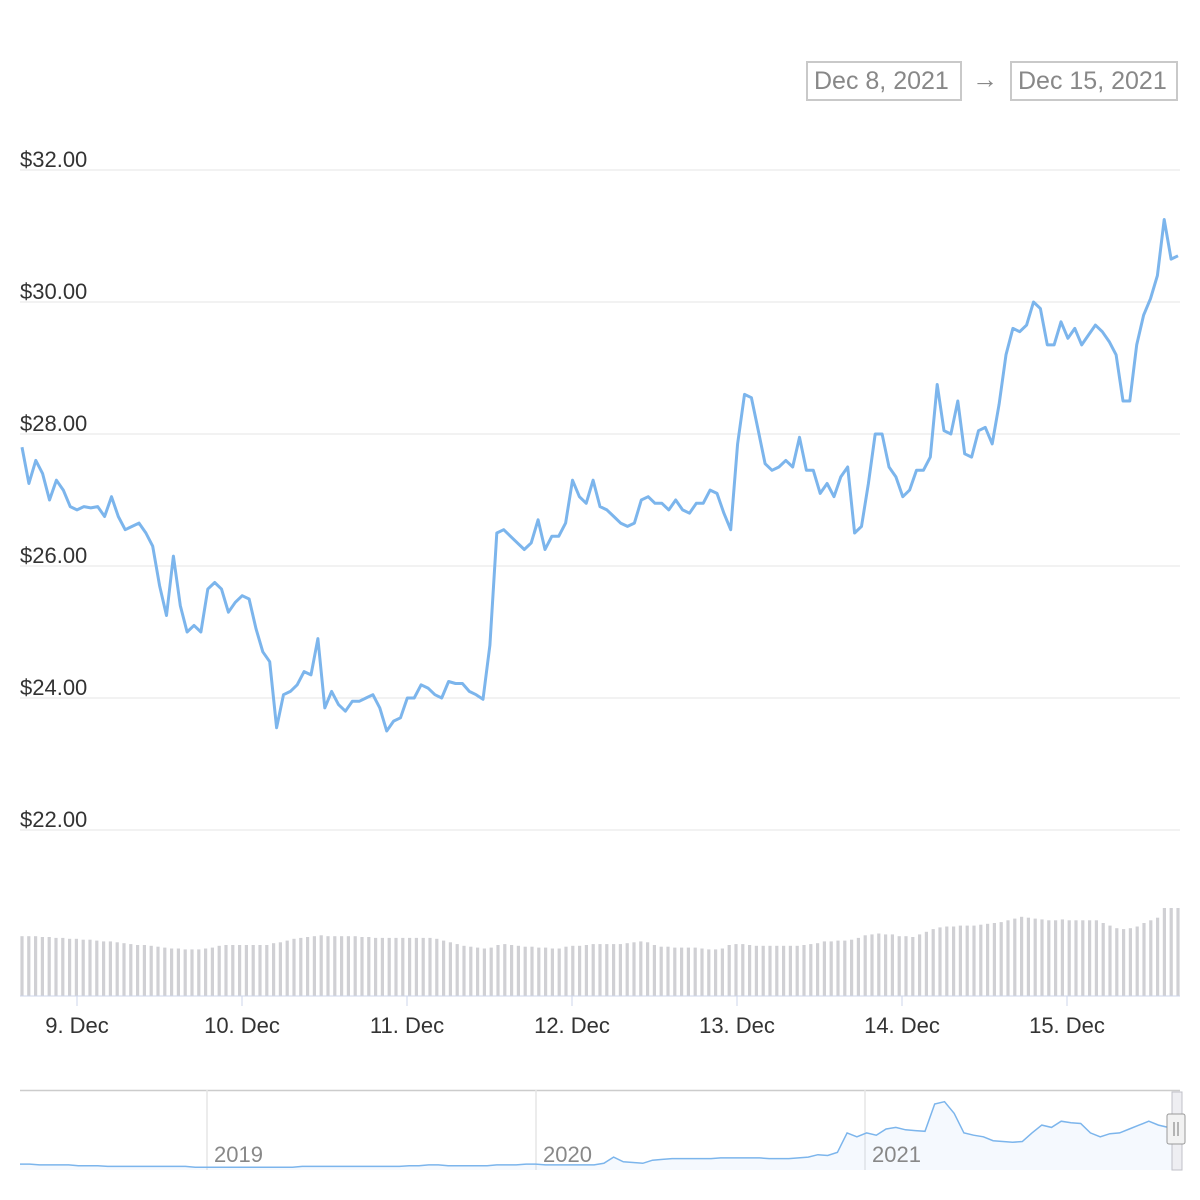 The height and width of the screenshot is (1200, 1200). Describe the element at coordinates (242, 1025) in the screenshot. I see `x-tick-label: 10. Dec` at that location.